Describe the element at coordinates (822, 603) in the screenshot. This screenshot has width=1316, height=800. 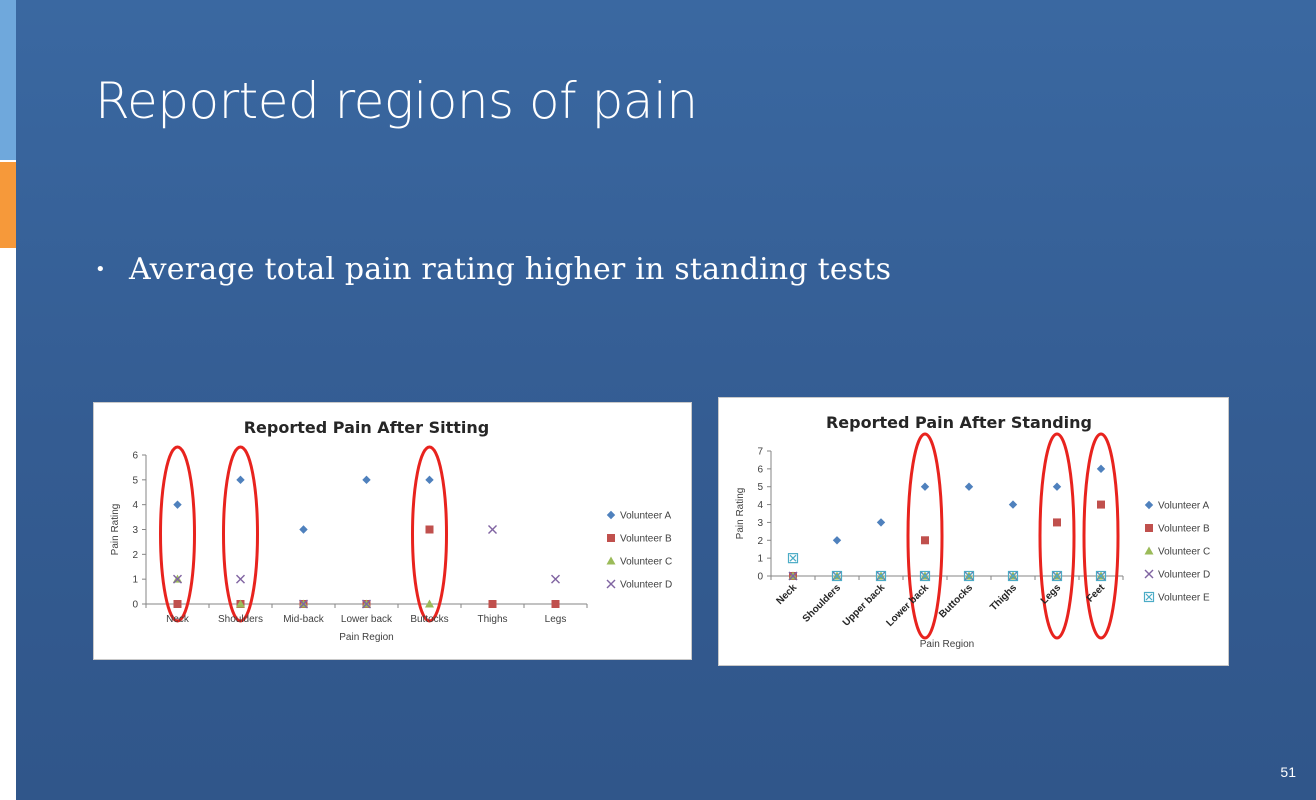
I see `standing-x-tick-label: Shoulders` at that location.